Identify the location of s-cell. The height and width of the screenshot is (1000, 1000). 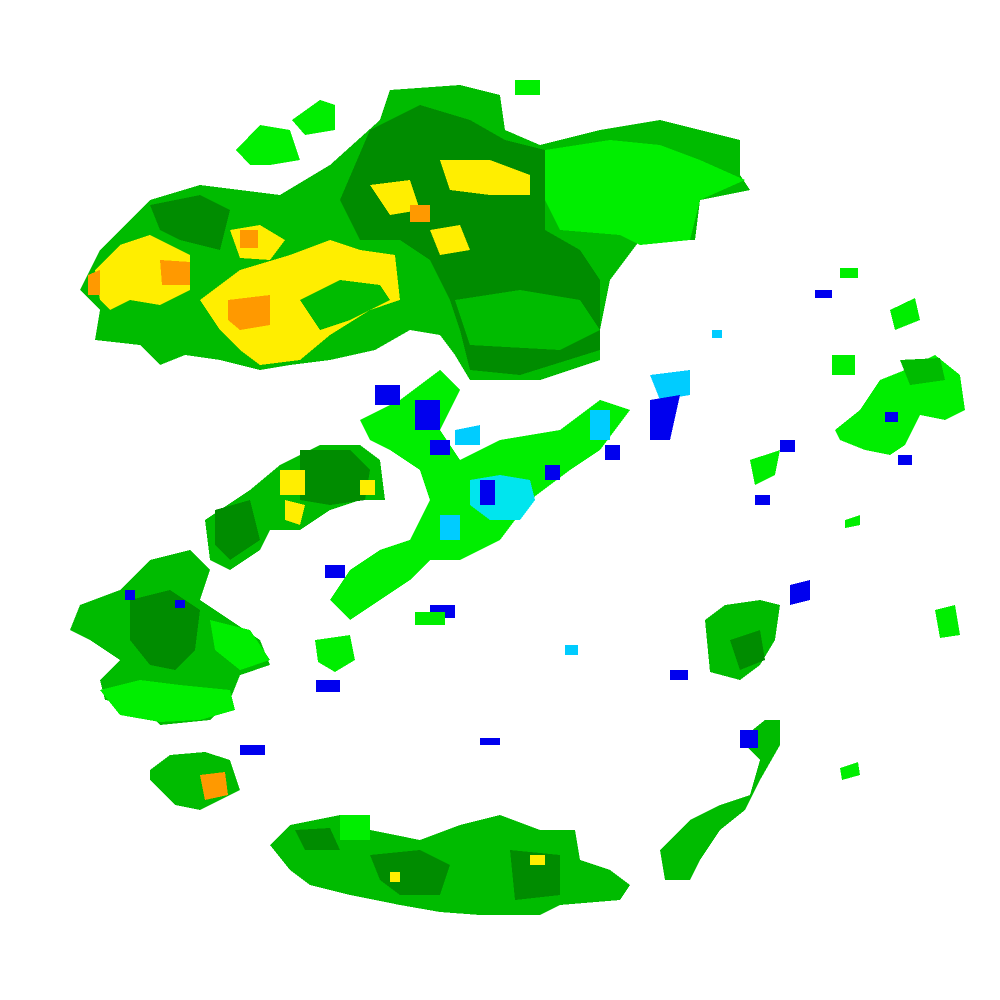
(450, 865).